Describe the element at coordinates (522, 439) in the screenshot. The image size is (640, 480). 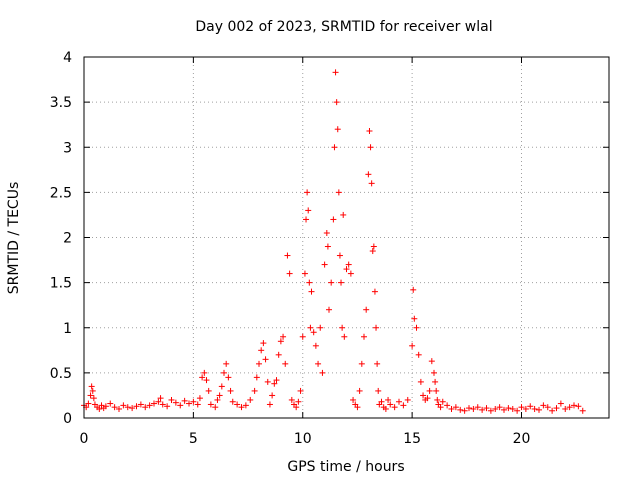
I see `x-tick-label: 20` at that location.